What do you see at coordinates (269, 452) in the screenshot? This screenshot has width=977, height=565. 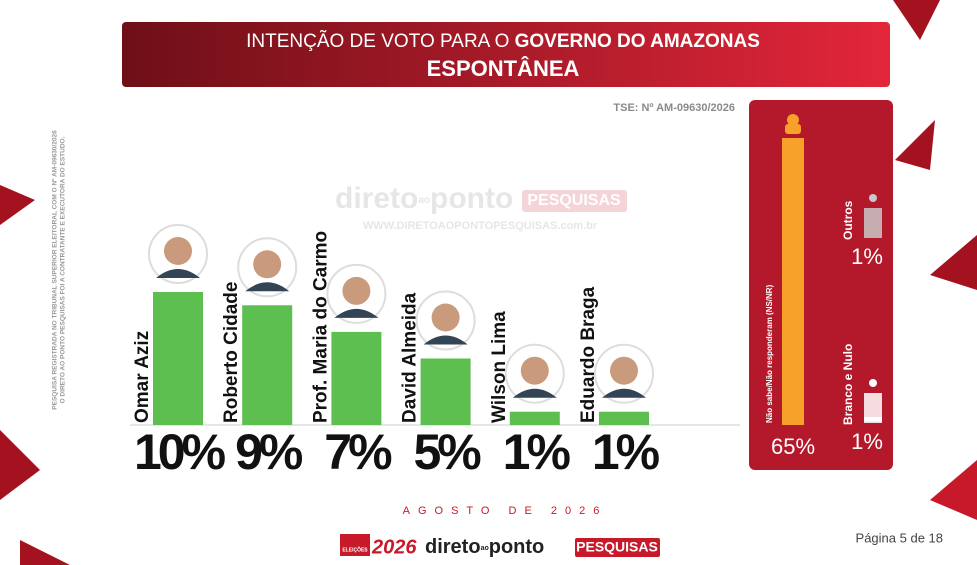 I see `value-label: 9%` at bounding box center [269, 452].